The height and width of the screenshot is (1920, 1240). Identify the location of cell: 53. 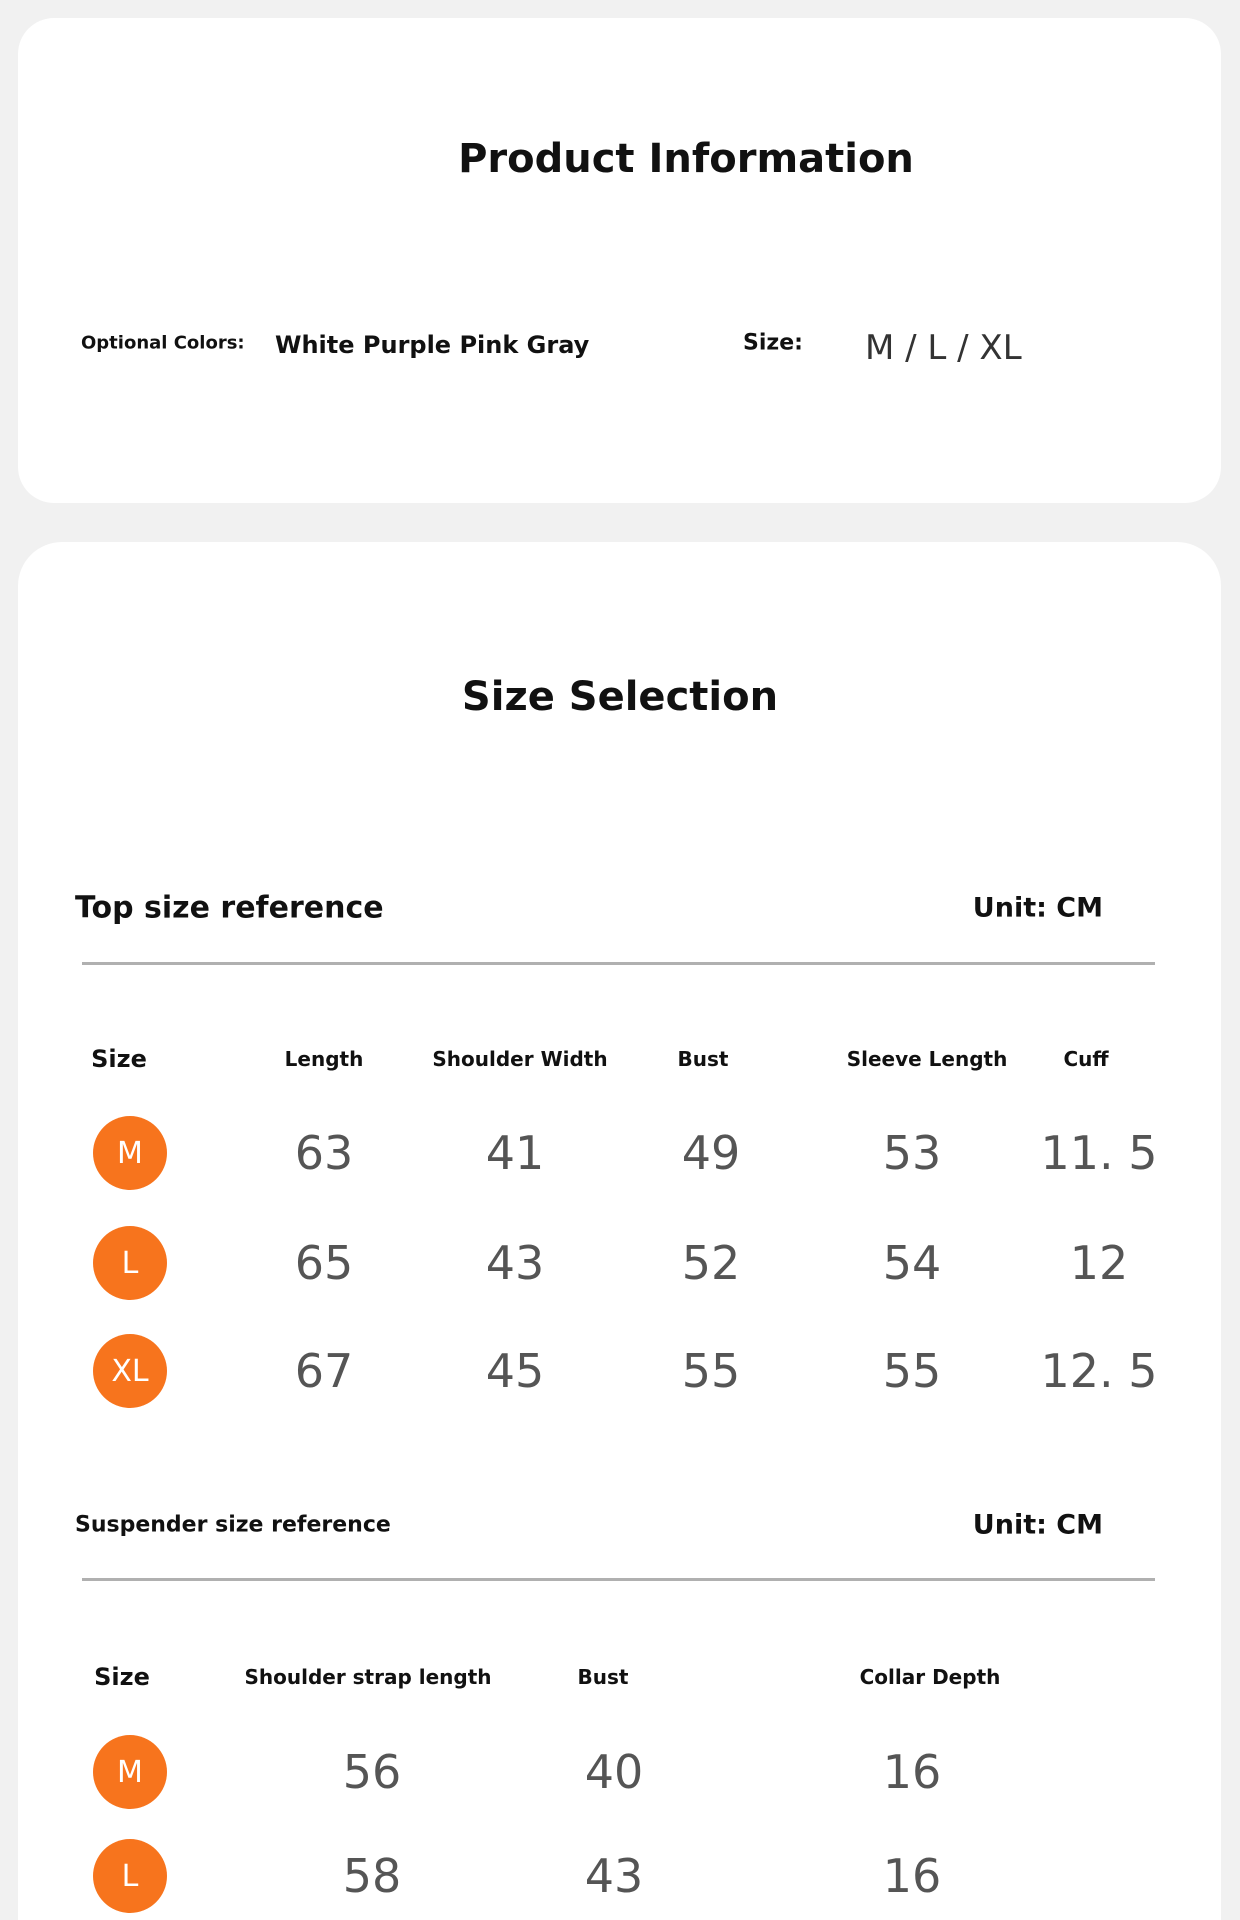
(912, 1153).